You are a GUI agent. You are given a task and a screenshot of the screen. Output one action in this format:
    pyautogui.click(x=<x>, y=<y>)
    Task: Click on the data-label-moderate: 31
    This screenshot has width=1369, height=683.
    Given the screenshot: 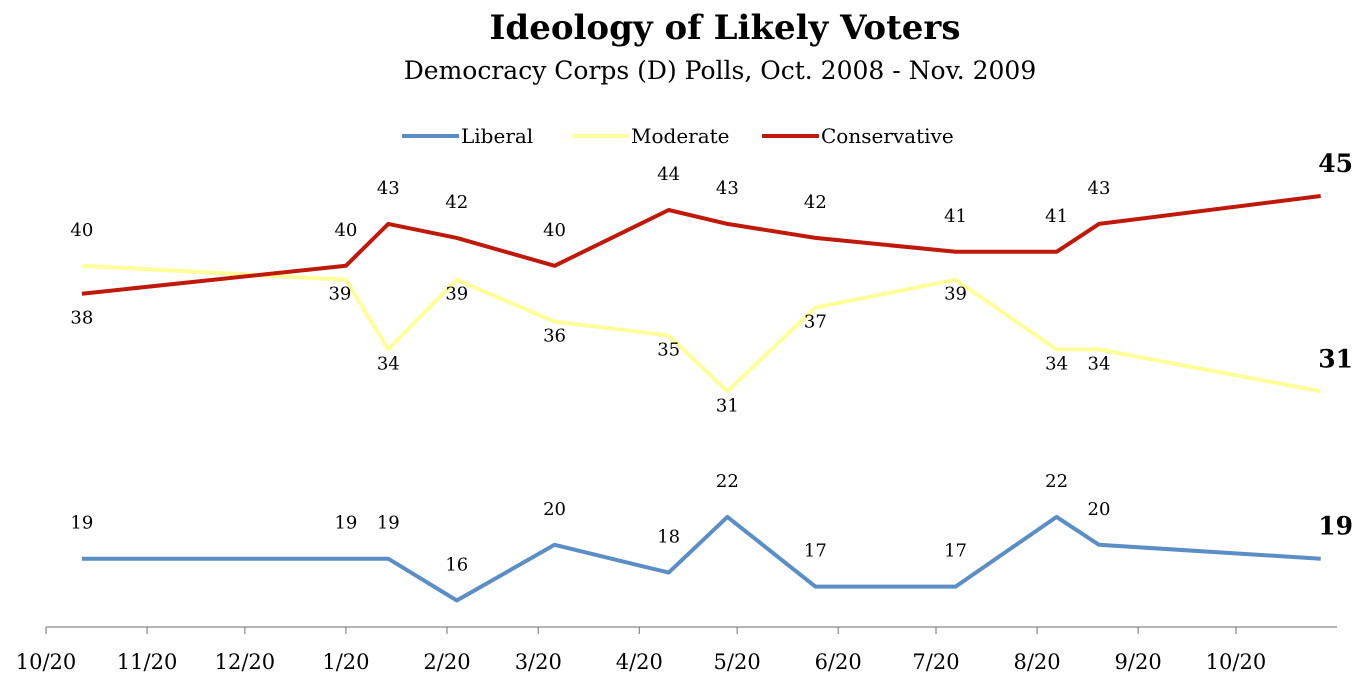 What is the action you would take?
    pyautogui.click(x=727, y=405)
    